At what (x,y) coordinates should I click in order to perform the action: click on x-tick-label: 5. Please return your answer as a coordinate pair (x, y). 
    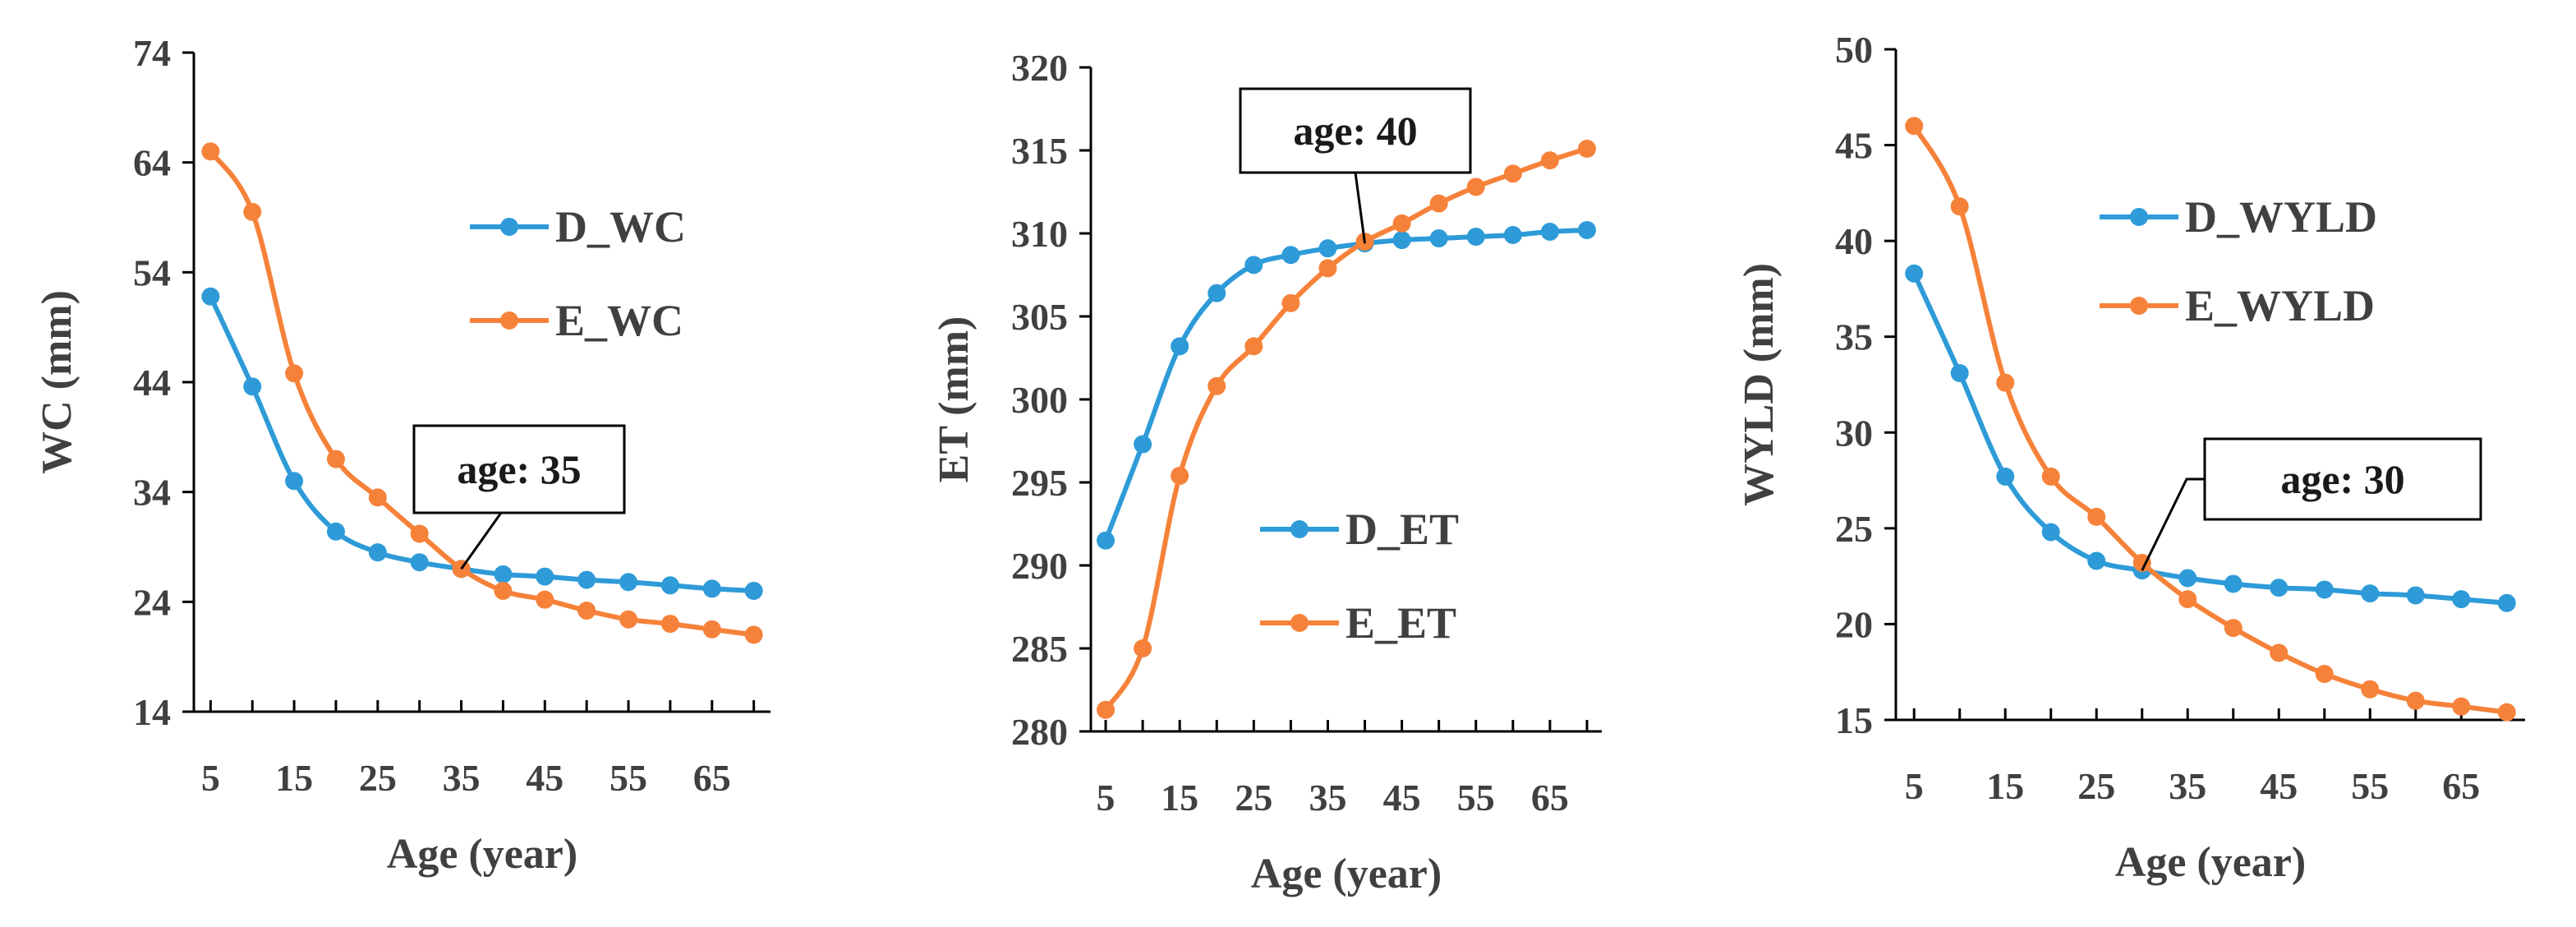
    Looking at the image, I should click on (1106, 798).